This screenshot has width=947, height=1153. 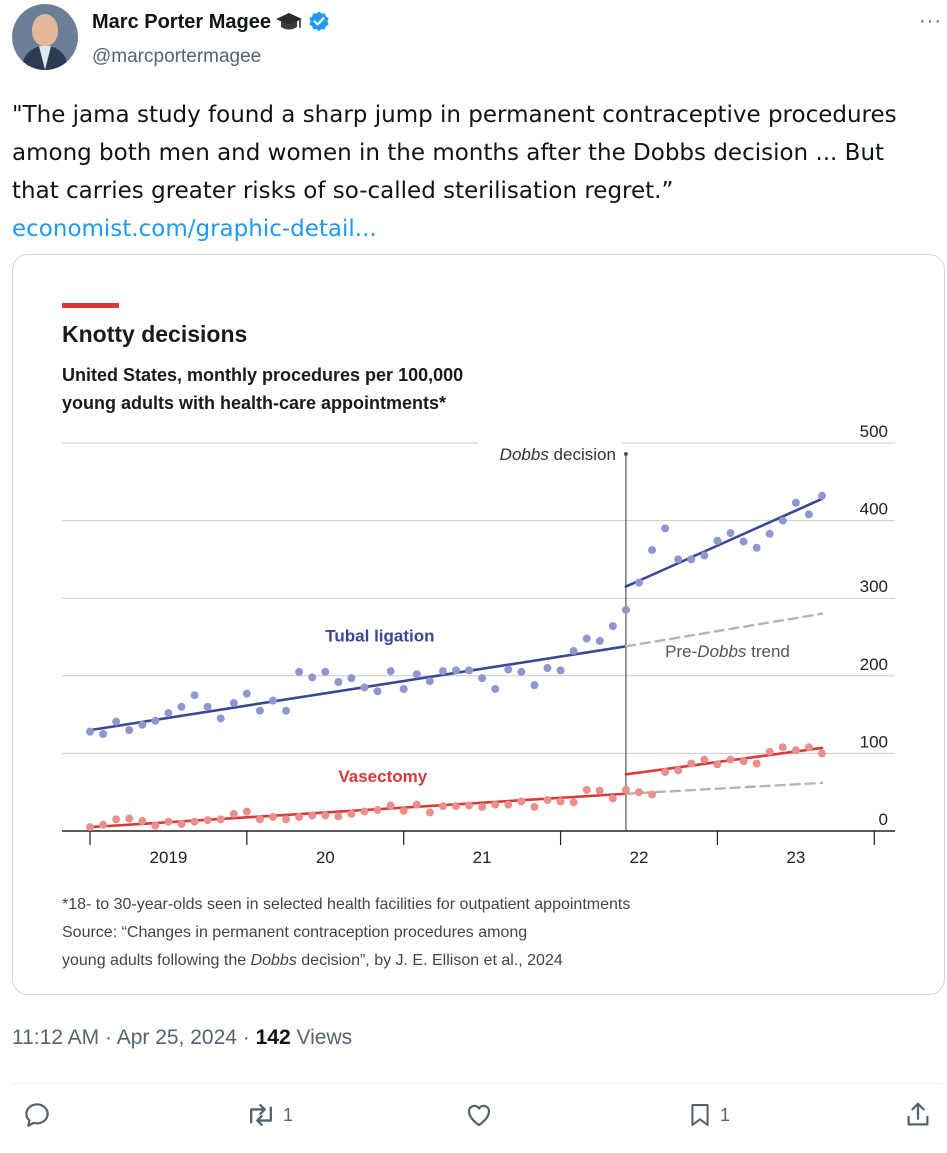 What do you see at coordinates (795, 857) in the screenshot?
I see `x-tick-label: 23` at bounding box center [795, 857].